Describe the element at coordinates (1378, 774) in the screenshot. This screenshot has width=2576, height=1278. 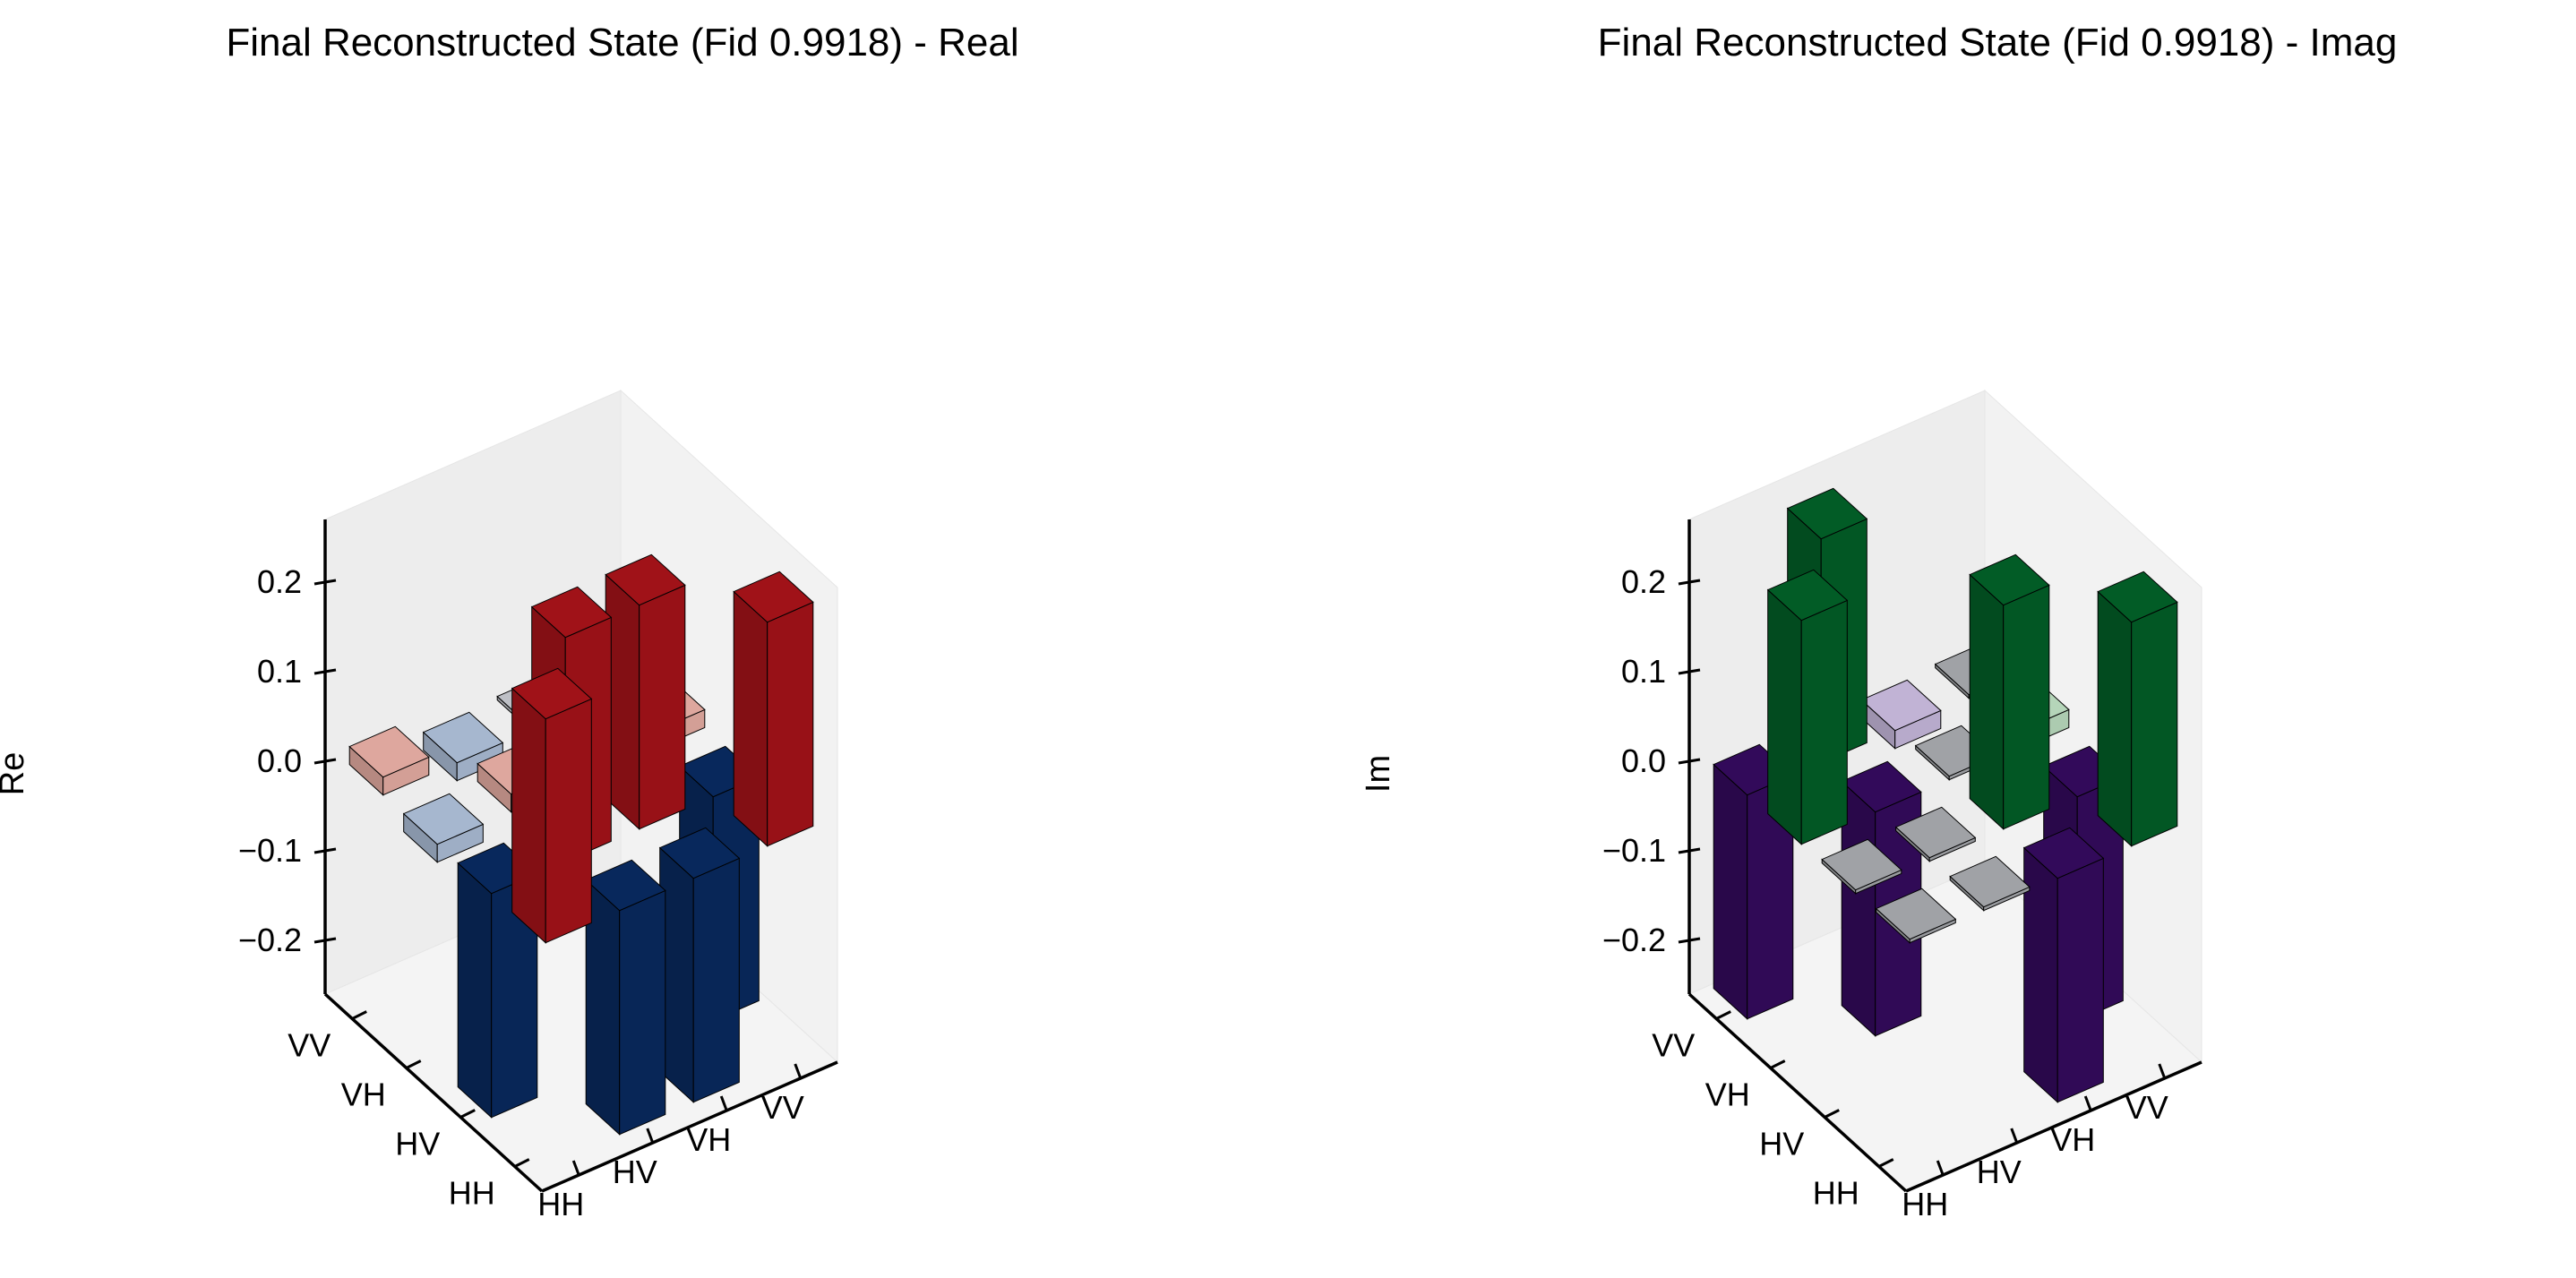
I see `z-axis-label: Im` at that location.